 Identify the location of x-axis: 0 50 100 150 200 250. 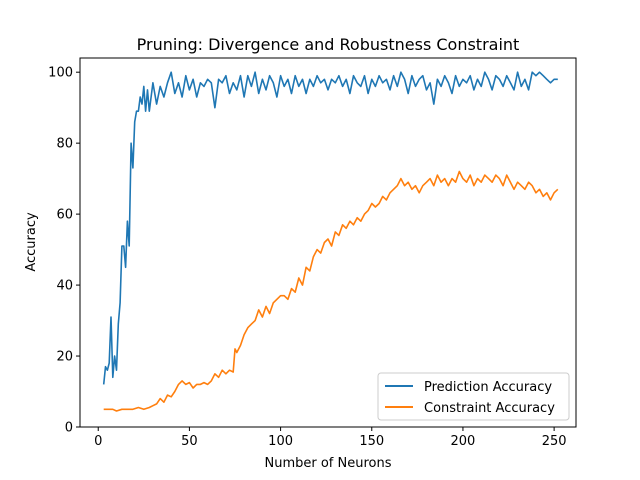
(330, 438).